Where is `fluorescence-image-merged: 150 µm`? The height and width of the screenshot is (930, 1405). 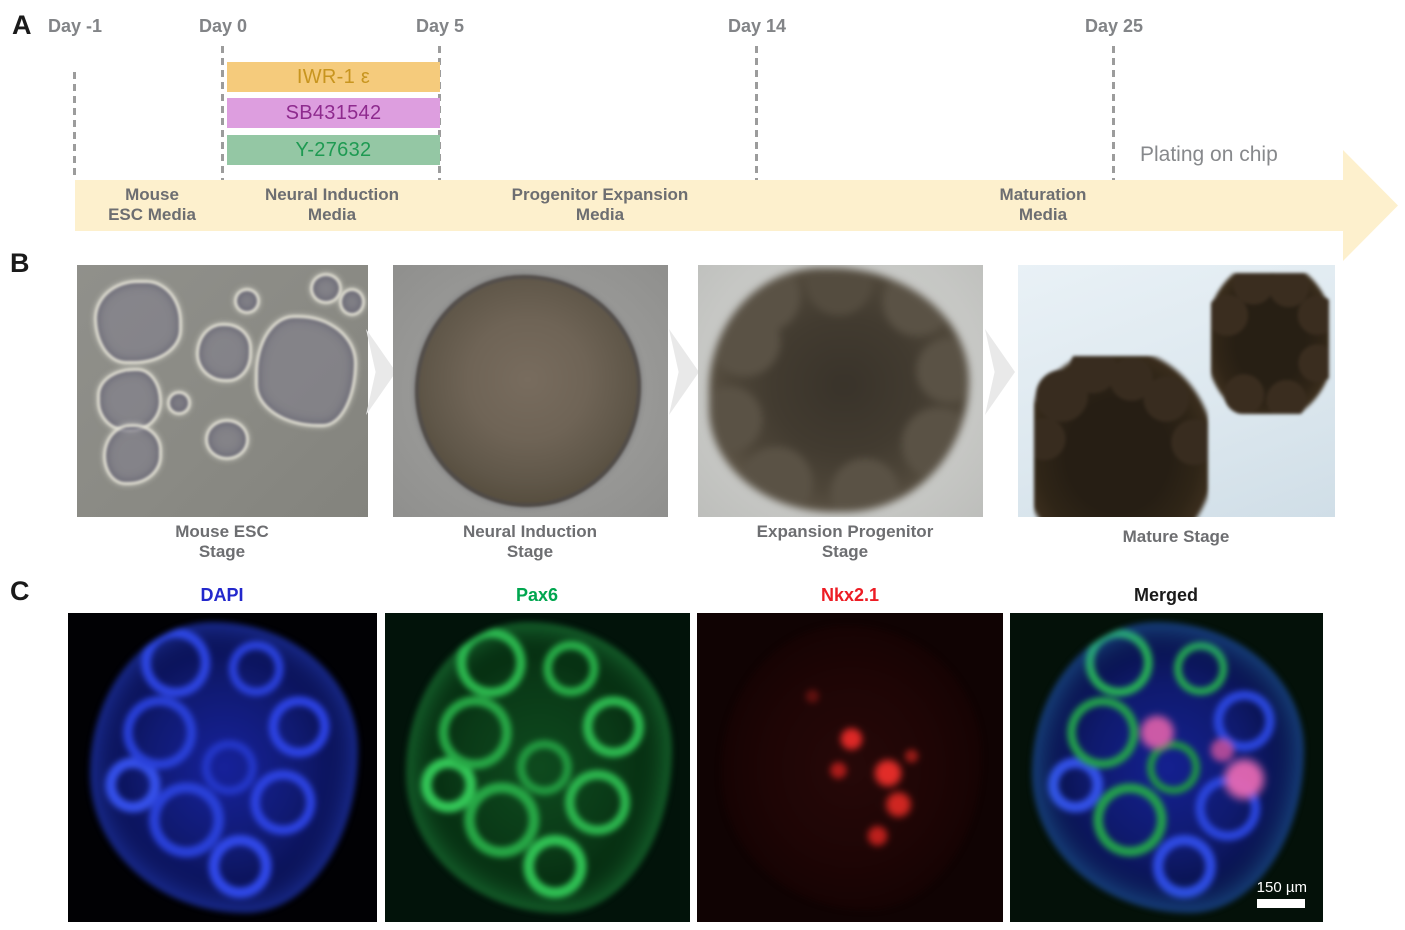 fluorescence-image-merged: 150 µm is located at coordinates (1166, 767).